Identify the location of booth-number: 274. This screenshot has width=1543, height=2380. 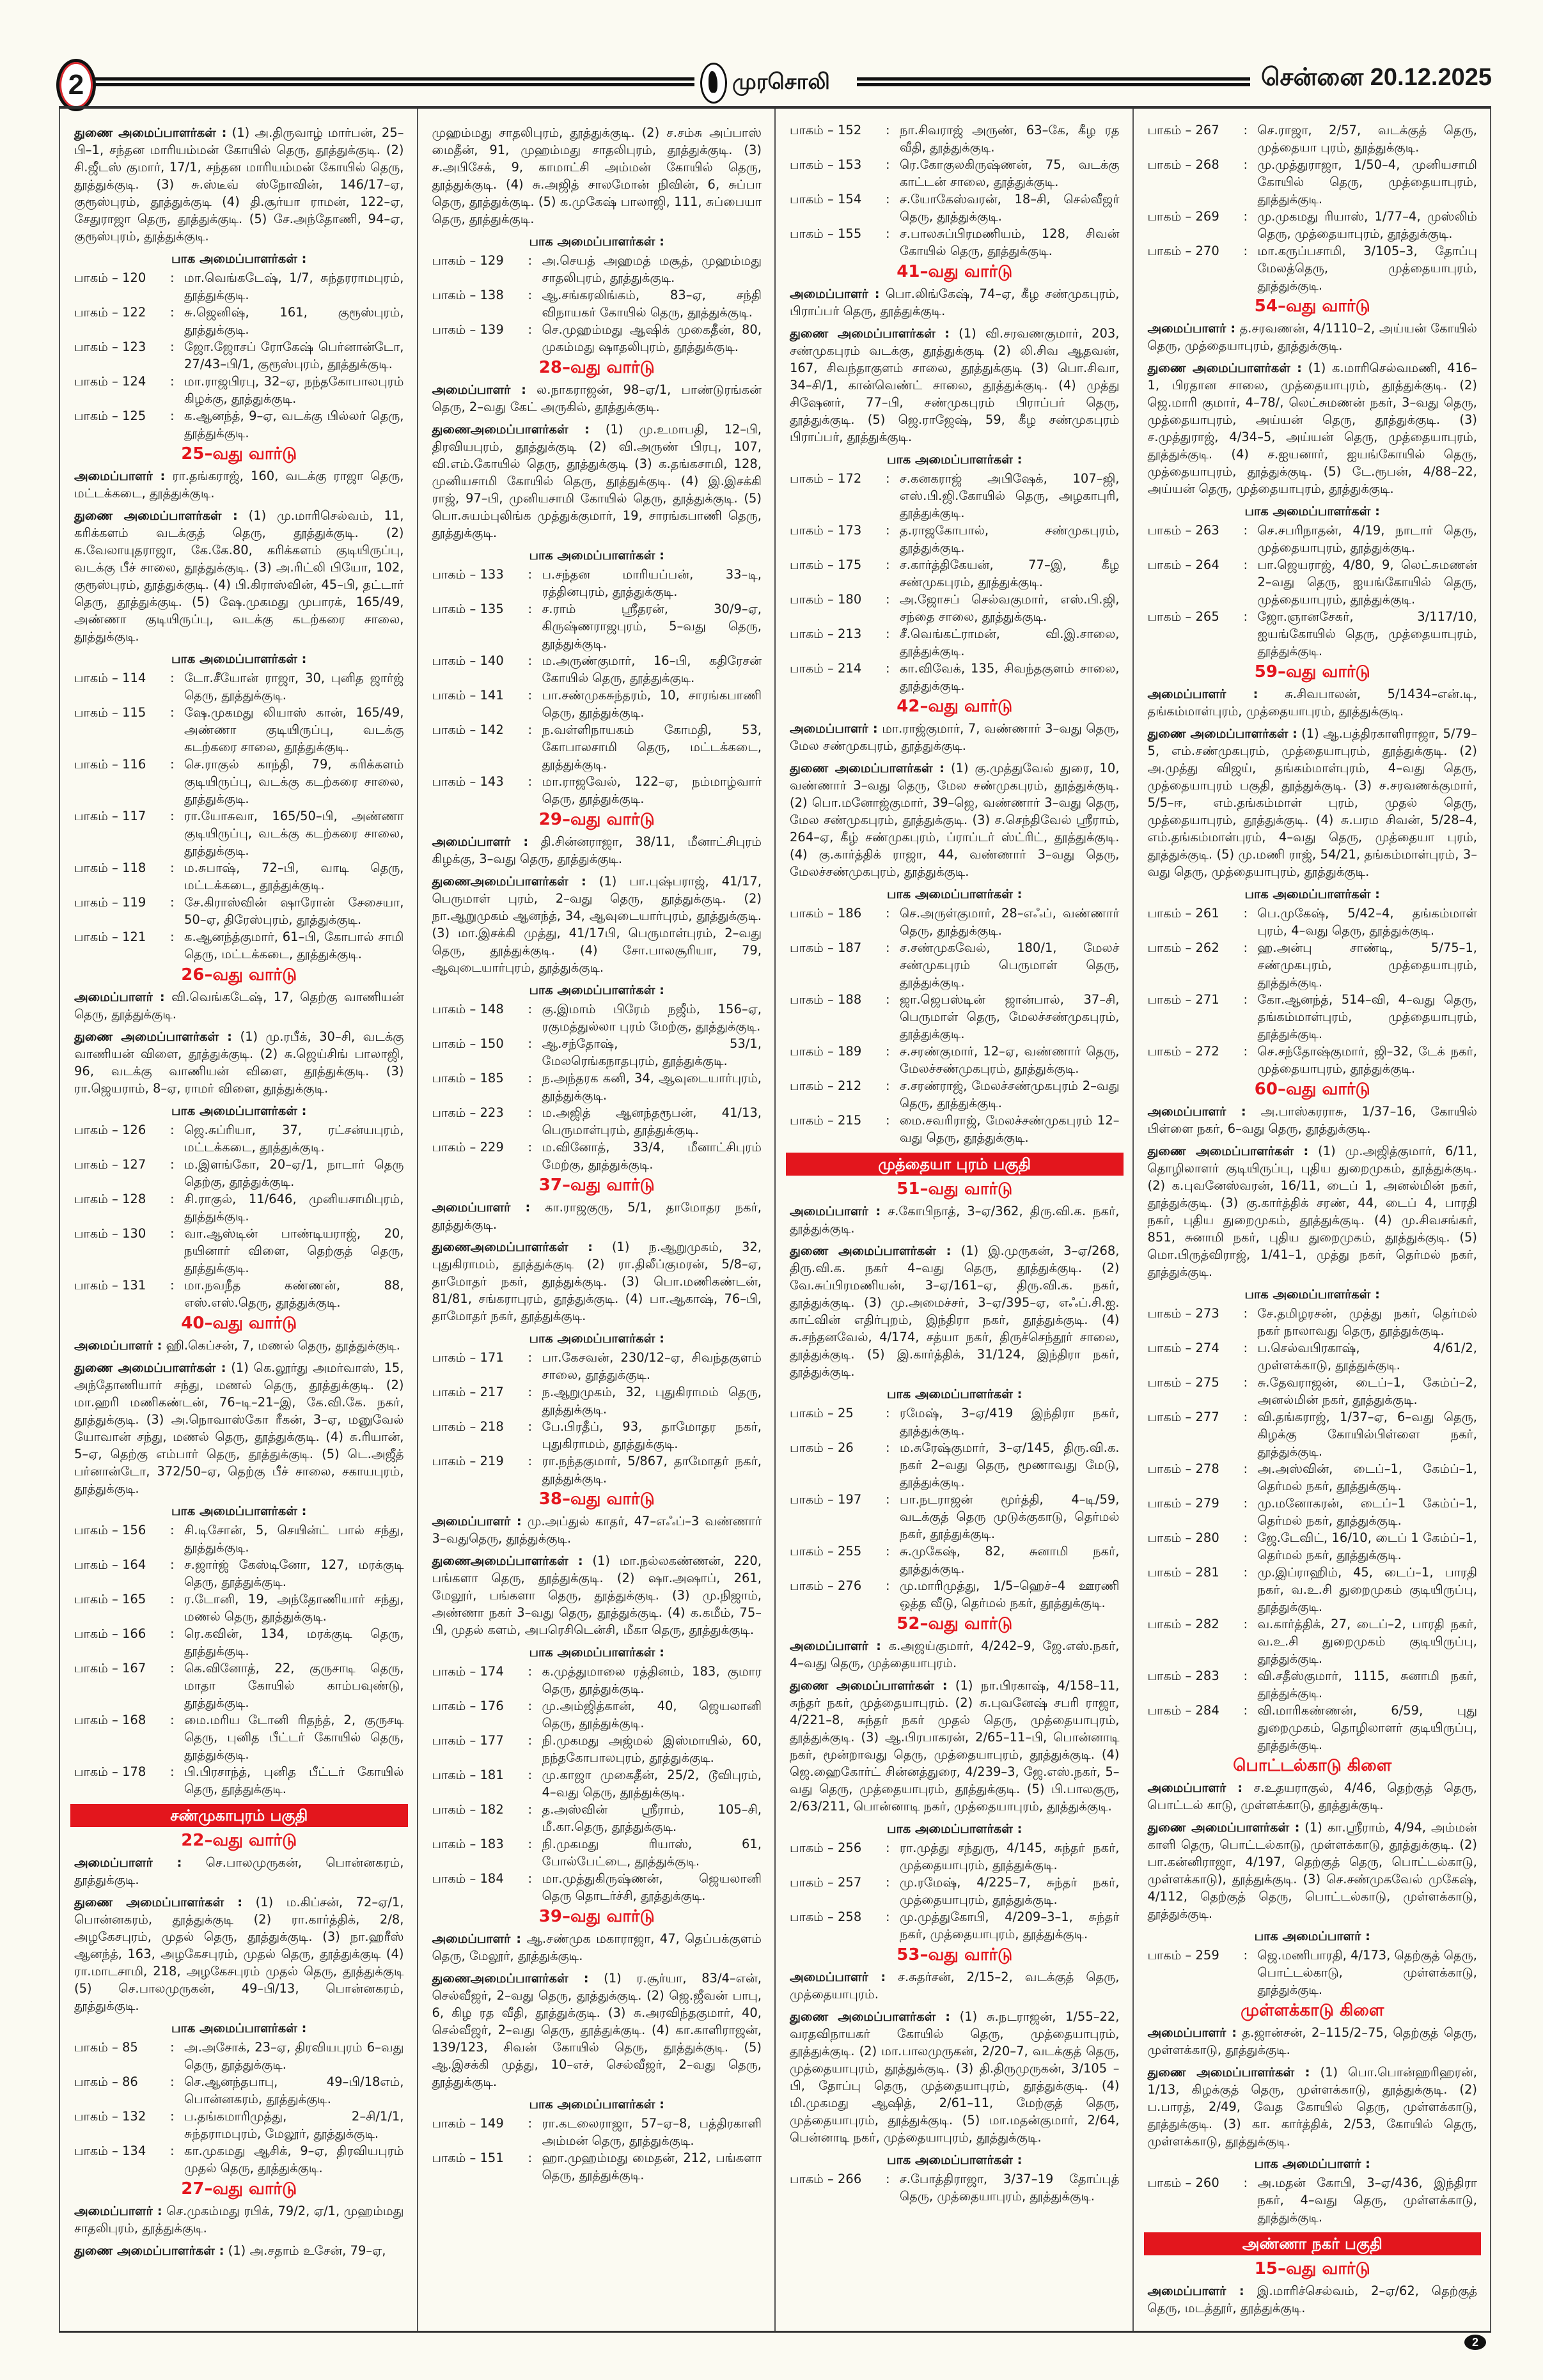
(1207, 1348).